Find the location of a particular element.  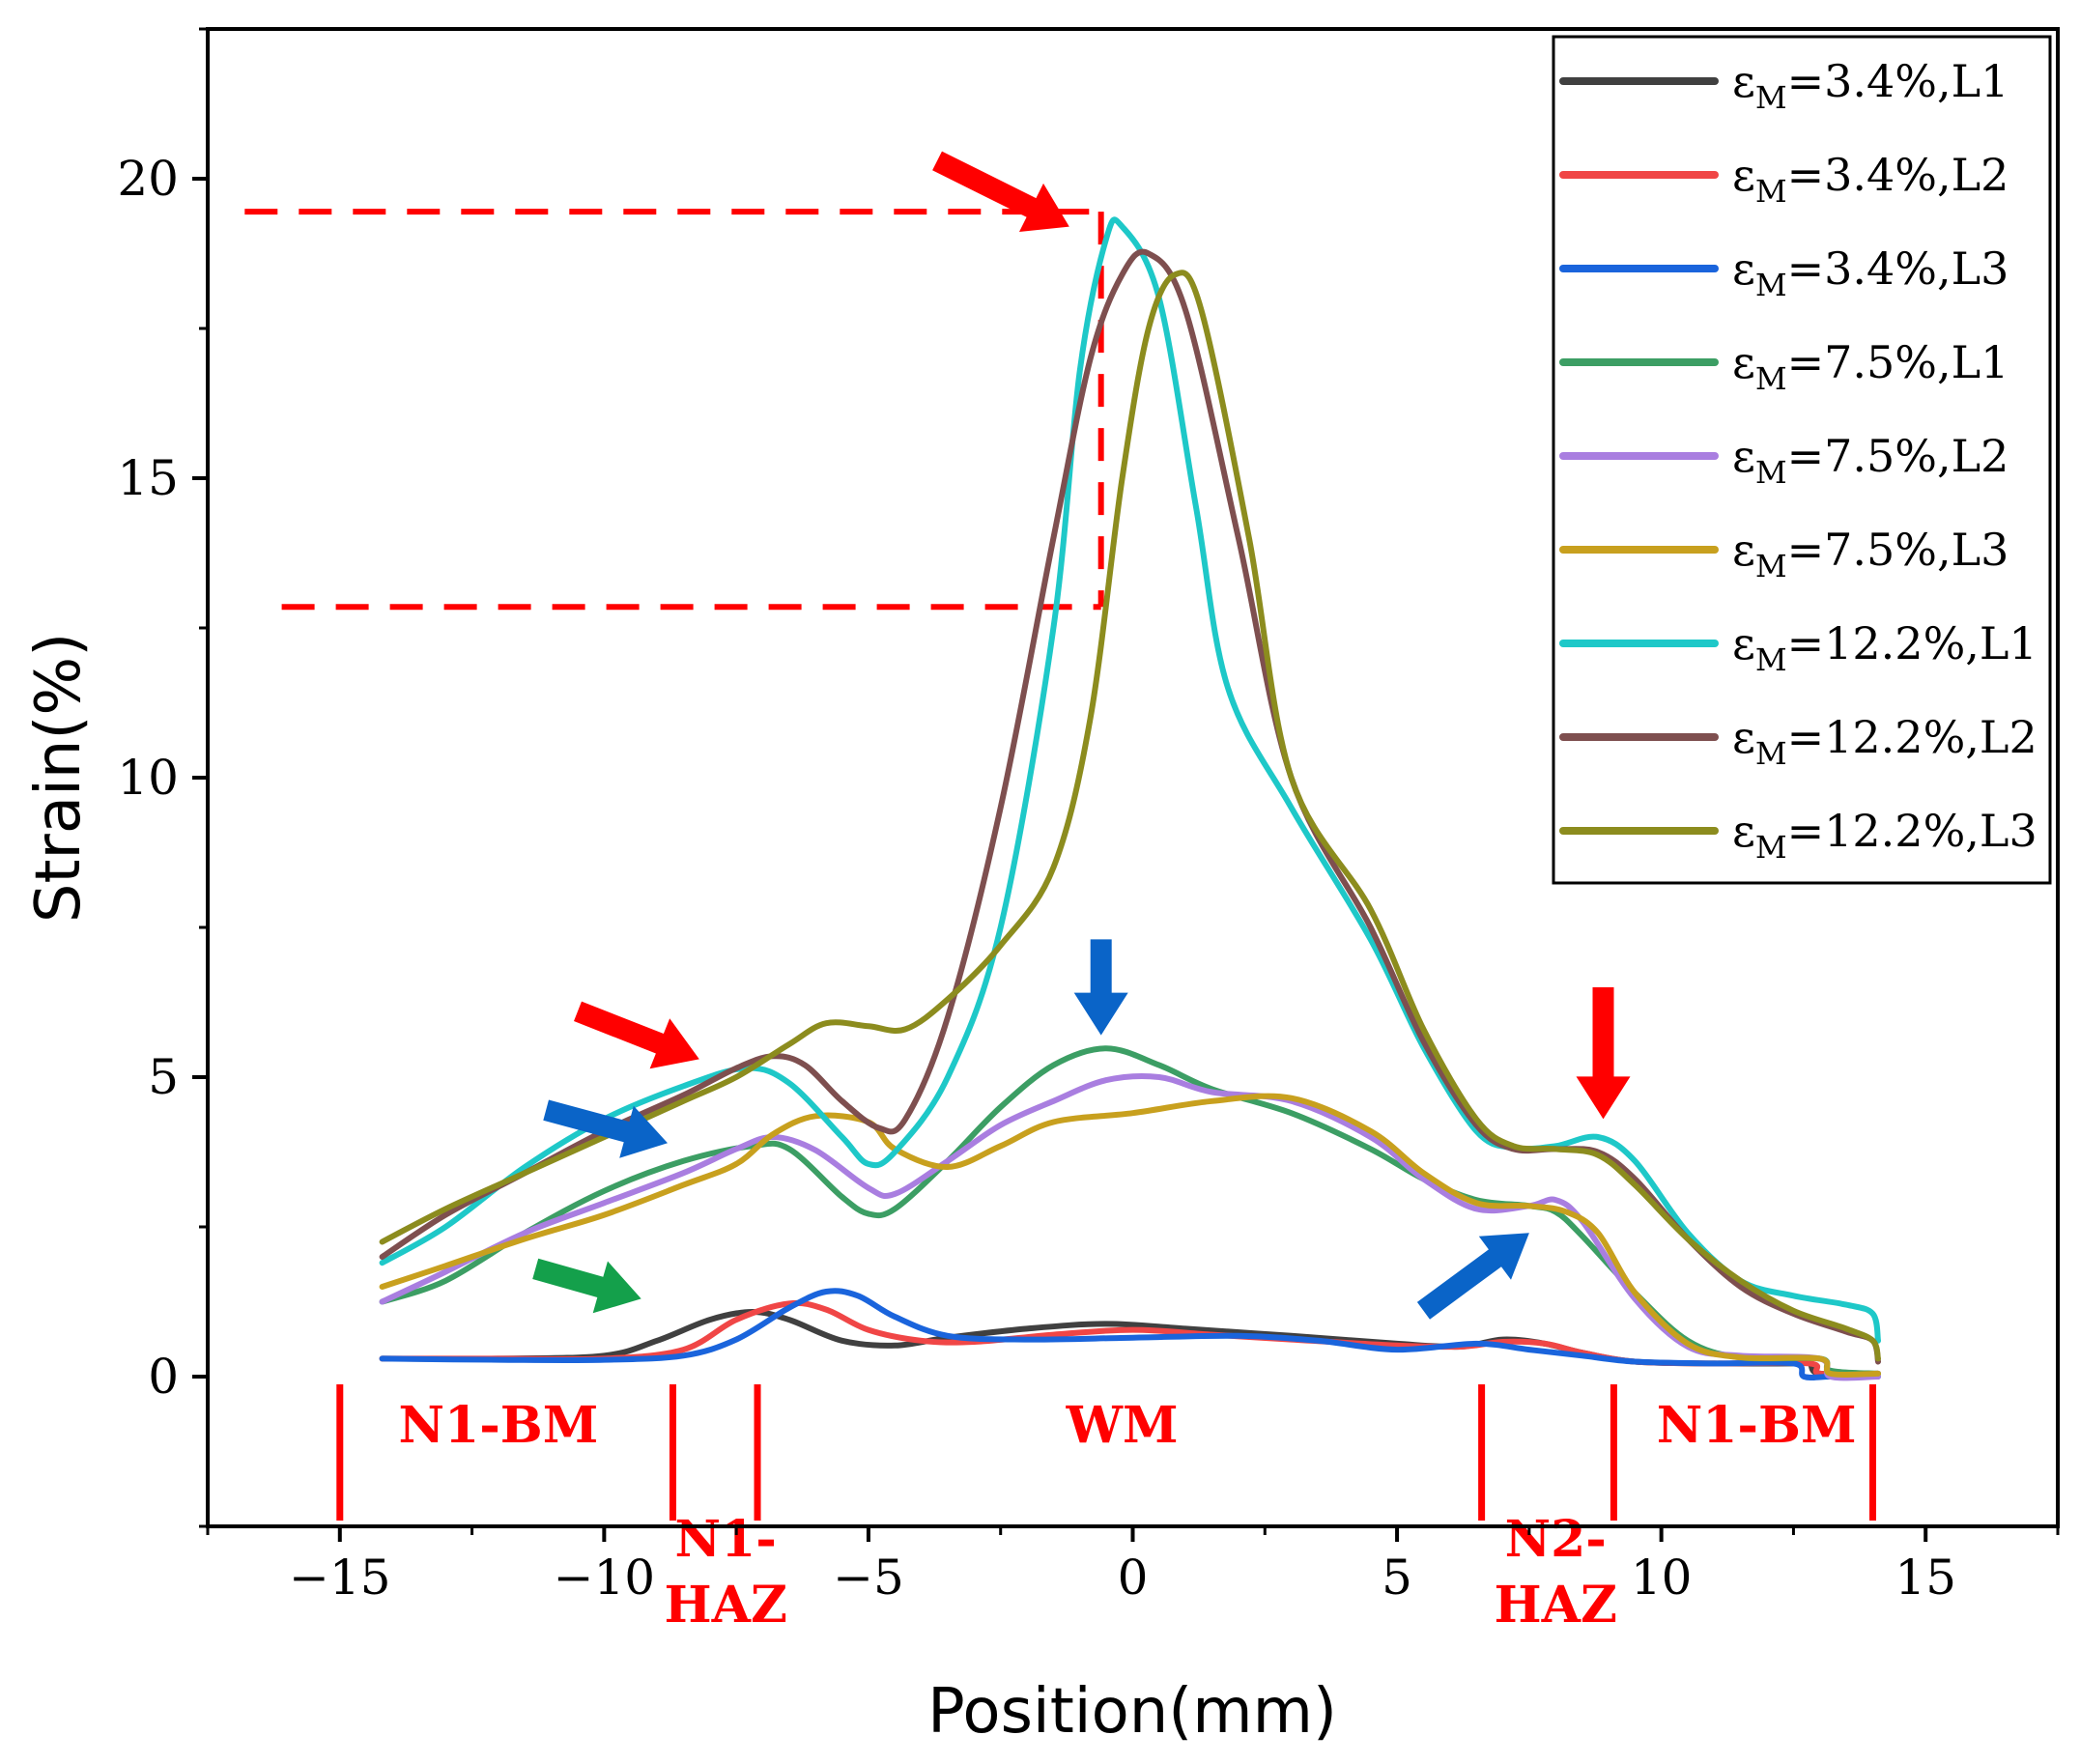

zone-markers: N1-BM N1- HAZ WM N2- HAZ N1-BM is located at coordinates (1106, 1509).